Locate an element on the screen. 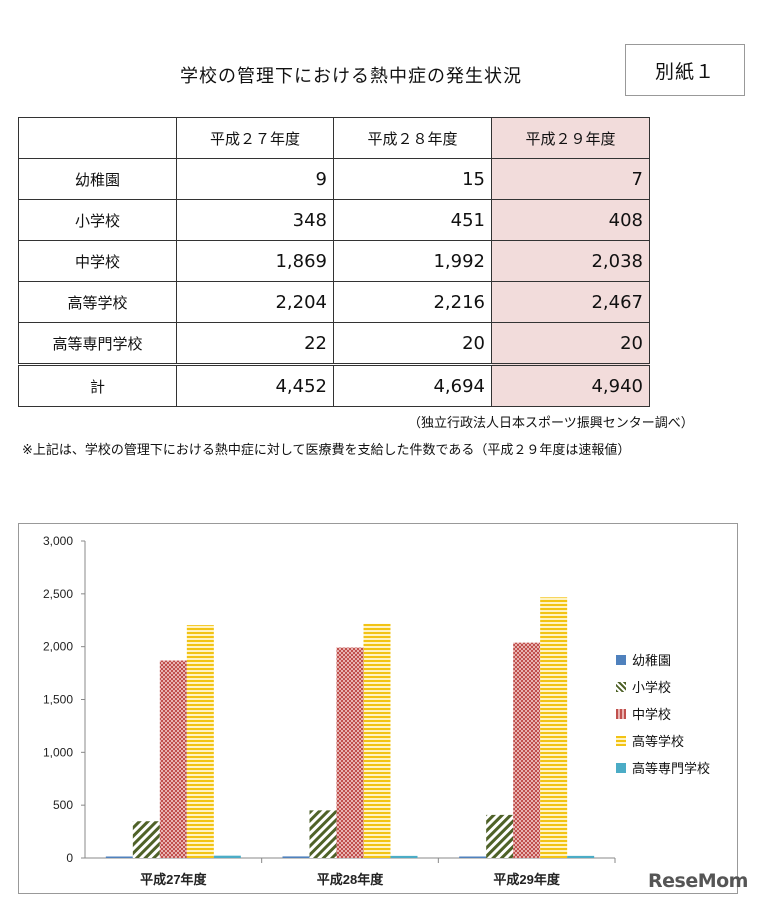  table-row: 高等専門学校 22 20 20 is located at coordinates (334, 343).